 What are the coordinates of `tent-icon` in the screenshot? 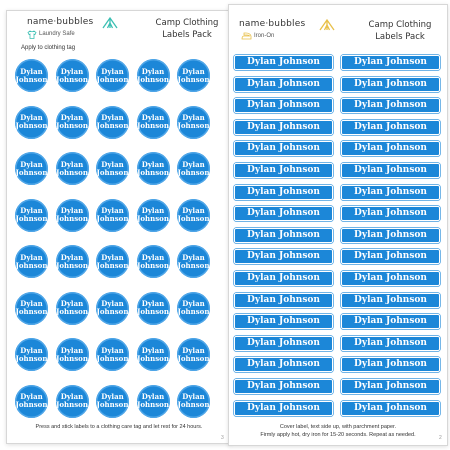 It's located at (327, 25).